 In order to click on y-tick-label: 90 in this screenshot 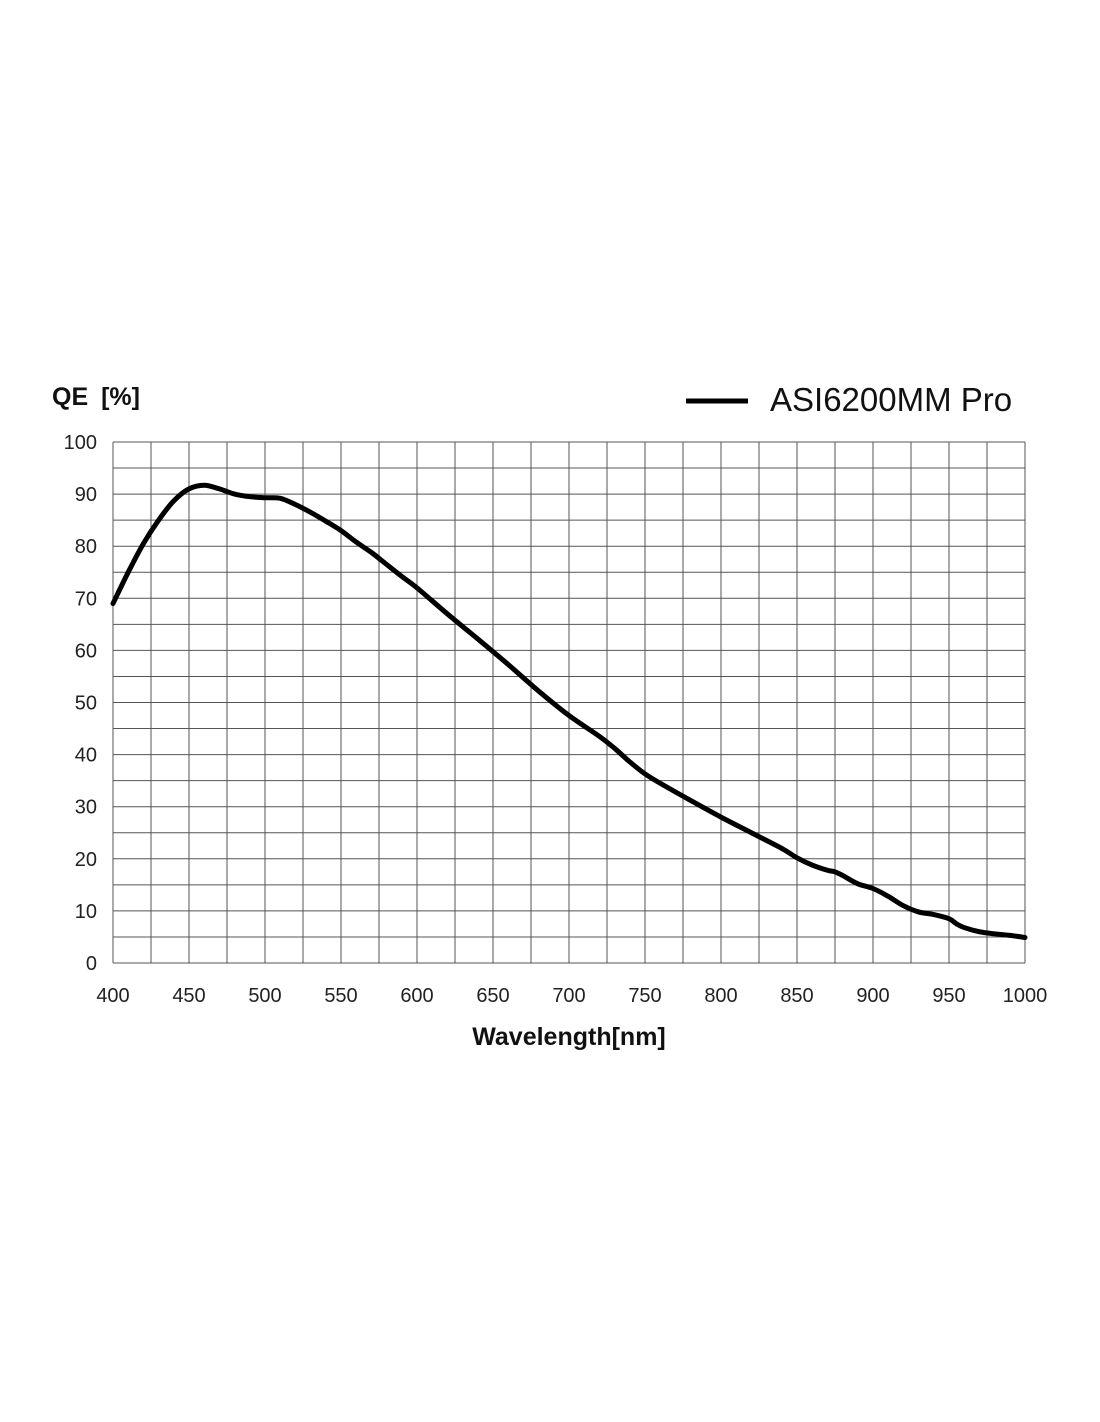, I will do `click(86, 495)`.